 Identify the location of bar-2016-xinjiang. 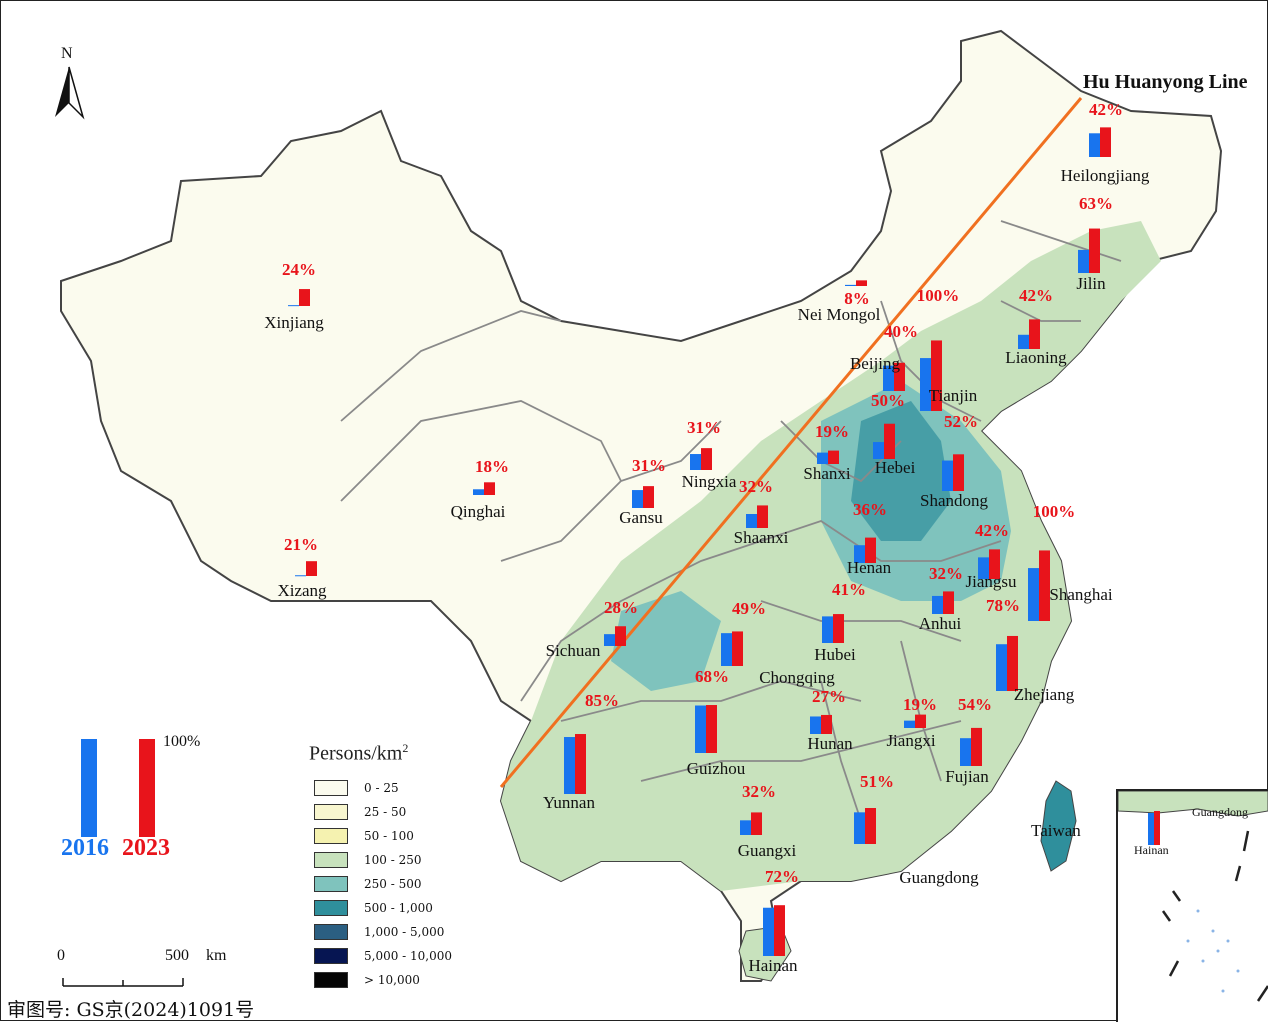
(293, 306).